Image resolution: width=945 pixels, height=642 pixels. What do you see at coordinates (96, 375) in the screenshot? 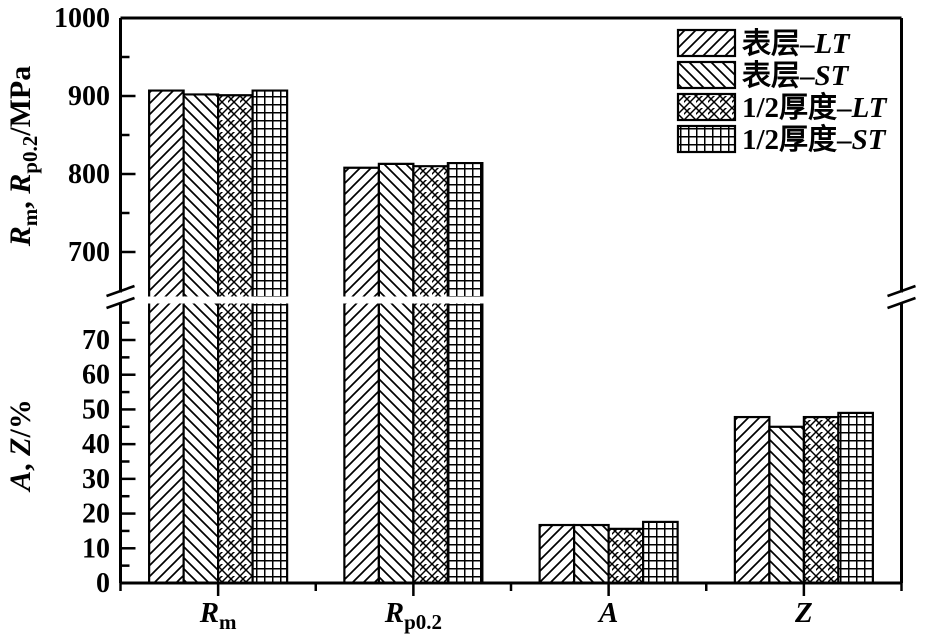
I see `y-tick-label: 60` at bounding box center [96, 375].